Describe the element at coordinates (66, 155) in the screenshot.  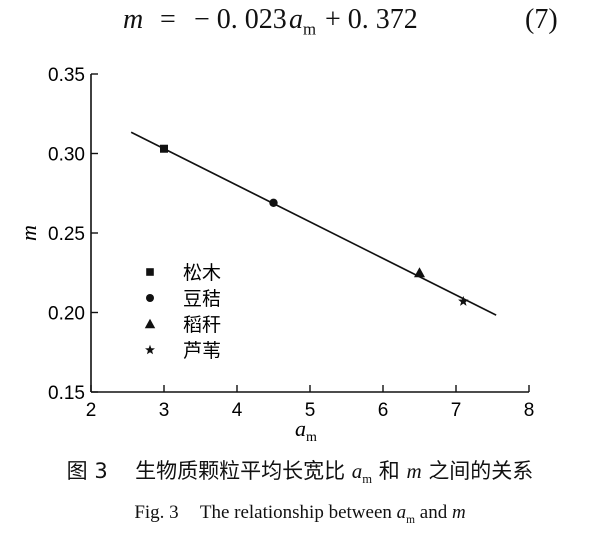
I see `y-tick-label: 0.30` at that location.